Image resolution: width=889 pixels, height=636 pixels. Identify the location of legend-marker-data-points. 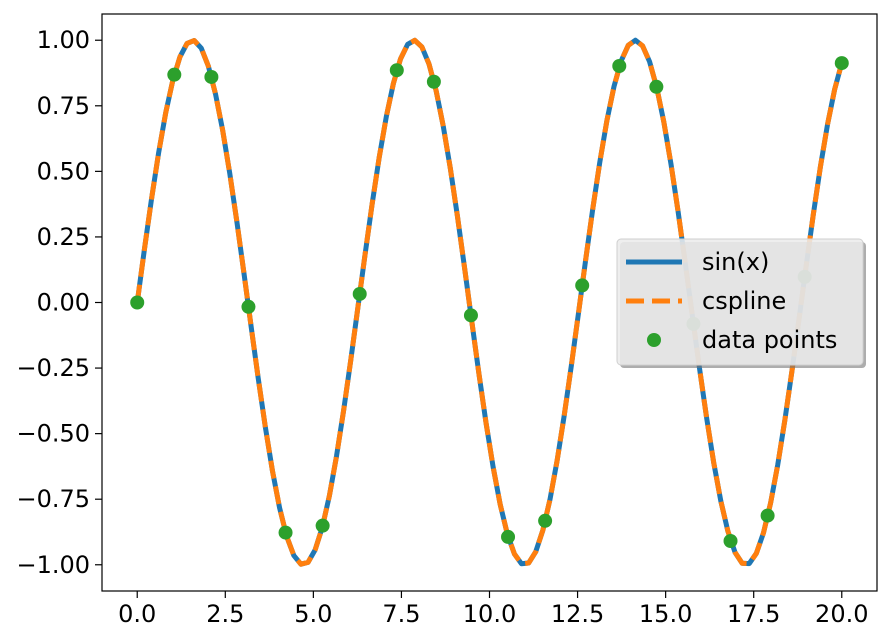
(654, 340).